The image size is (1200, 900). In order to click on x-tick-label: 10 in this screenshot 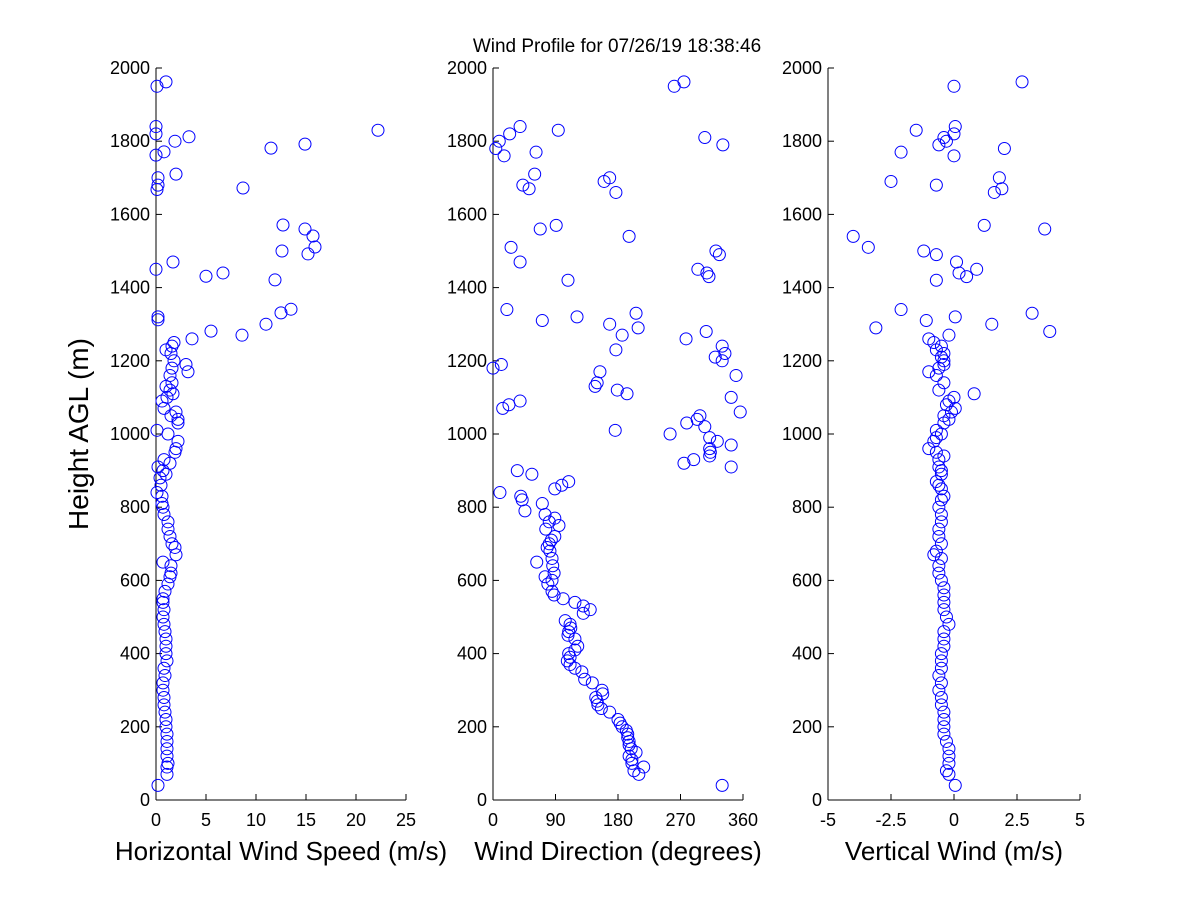, I will do `click(256, 820)`.